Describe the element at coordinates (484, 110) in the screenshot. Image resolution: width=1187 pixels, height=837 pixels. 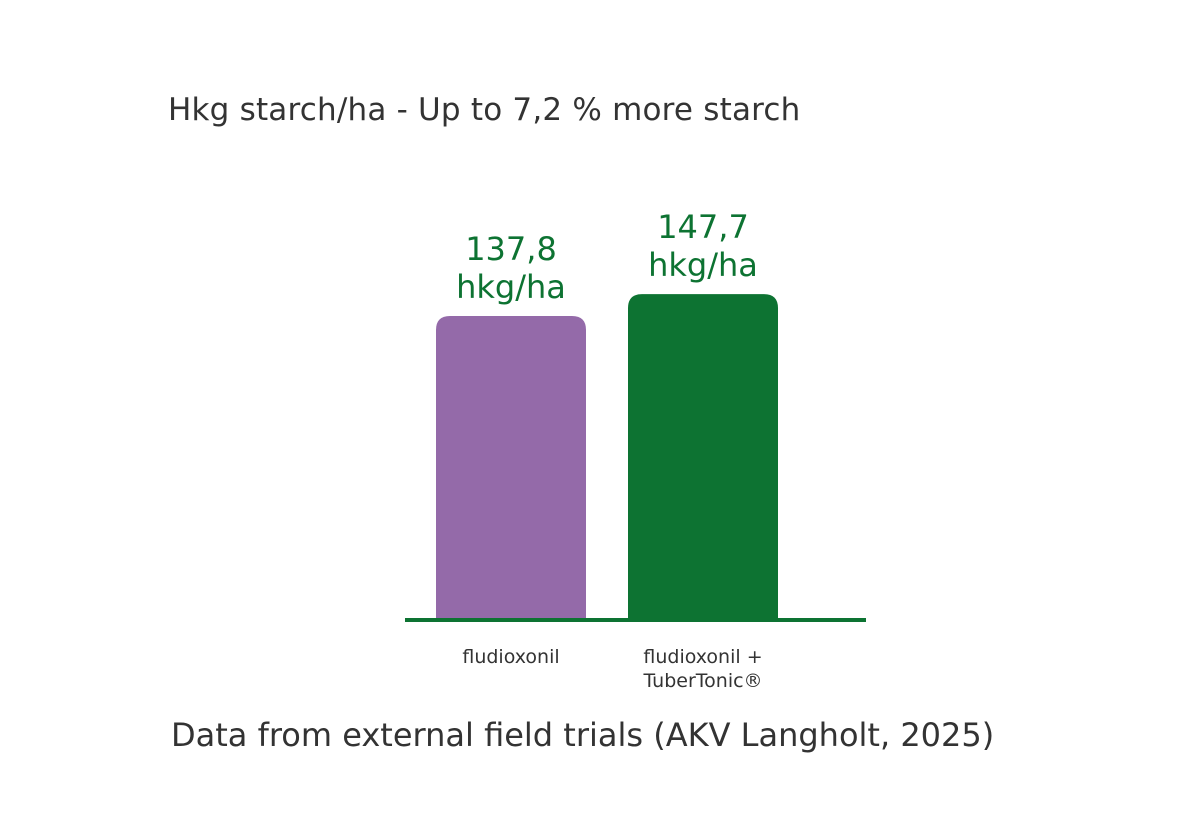
I see `chart-title: Hkg starch/ha - Up to 7,2 % more starch` at that location.